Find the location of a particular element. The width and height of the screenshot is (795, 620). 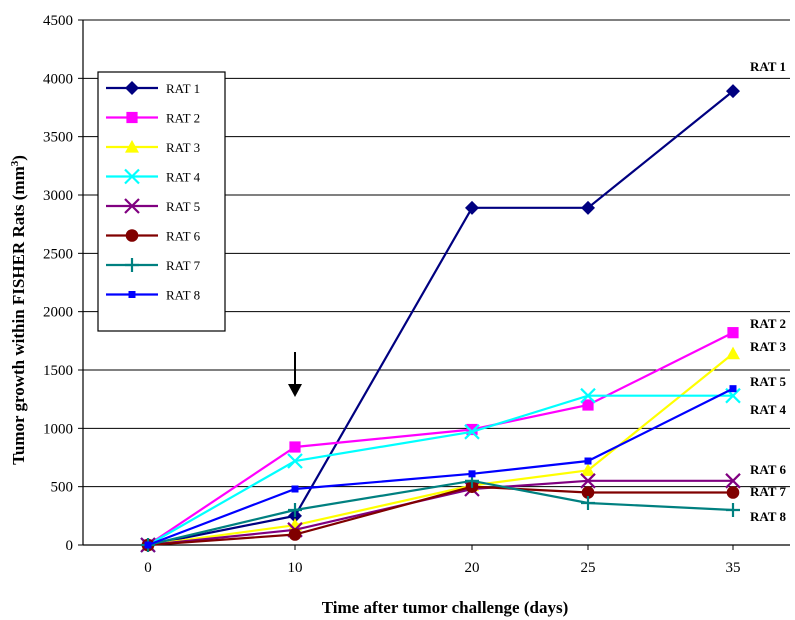

end-label-series-2: RAT 2 is located at coordinates (768, 323).